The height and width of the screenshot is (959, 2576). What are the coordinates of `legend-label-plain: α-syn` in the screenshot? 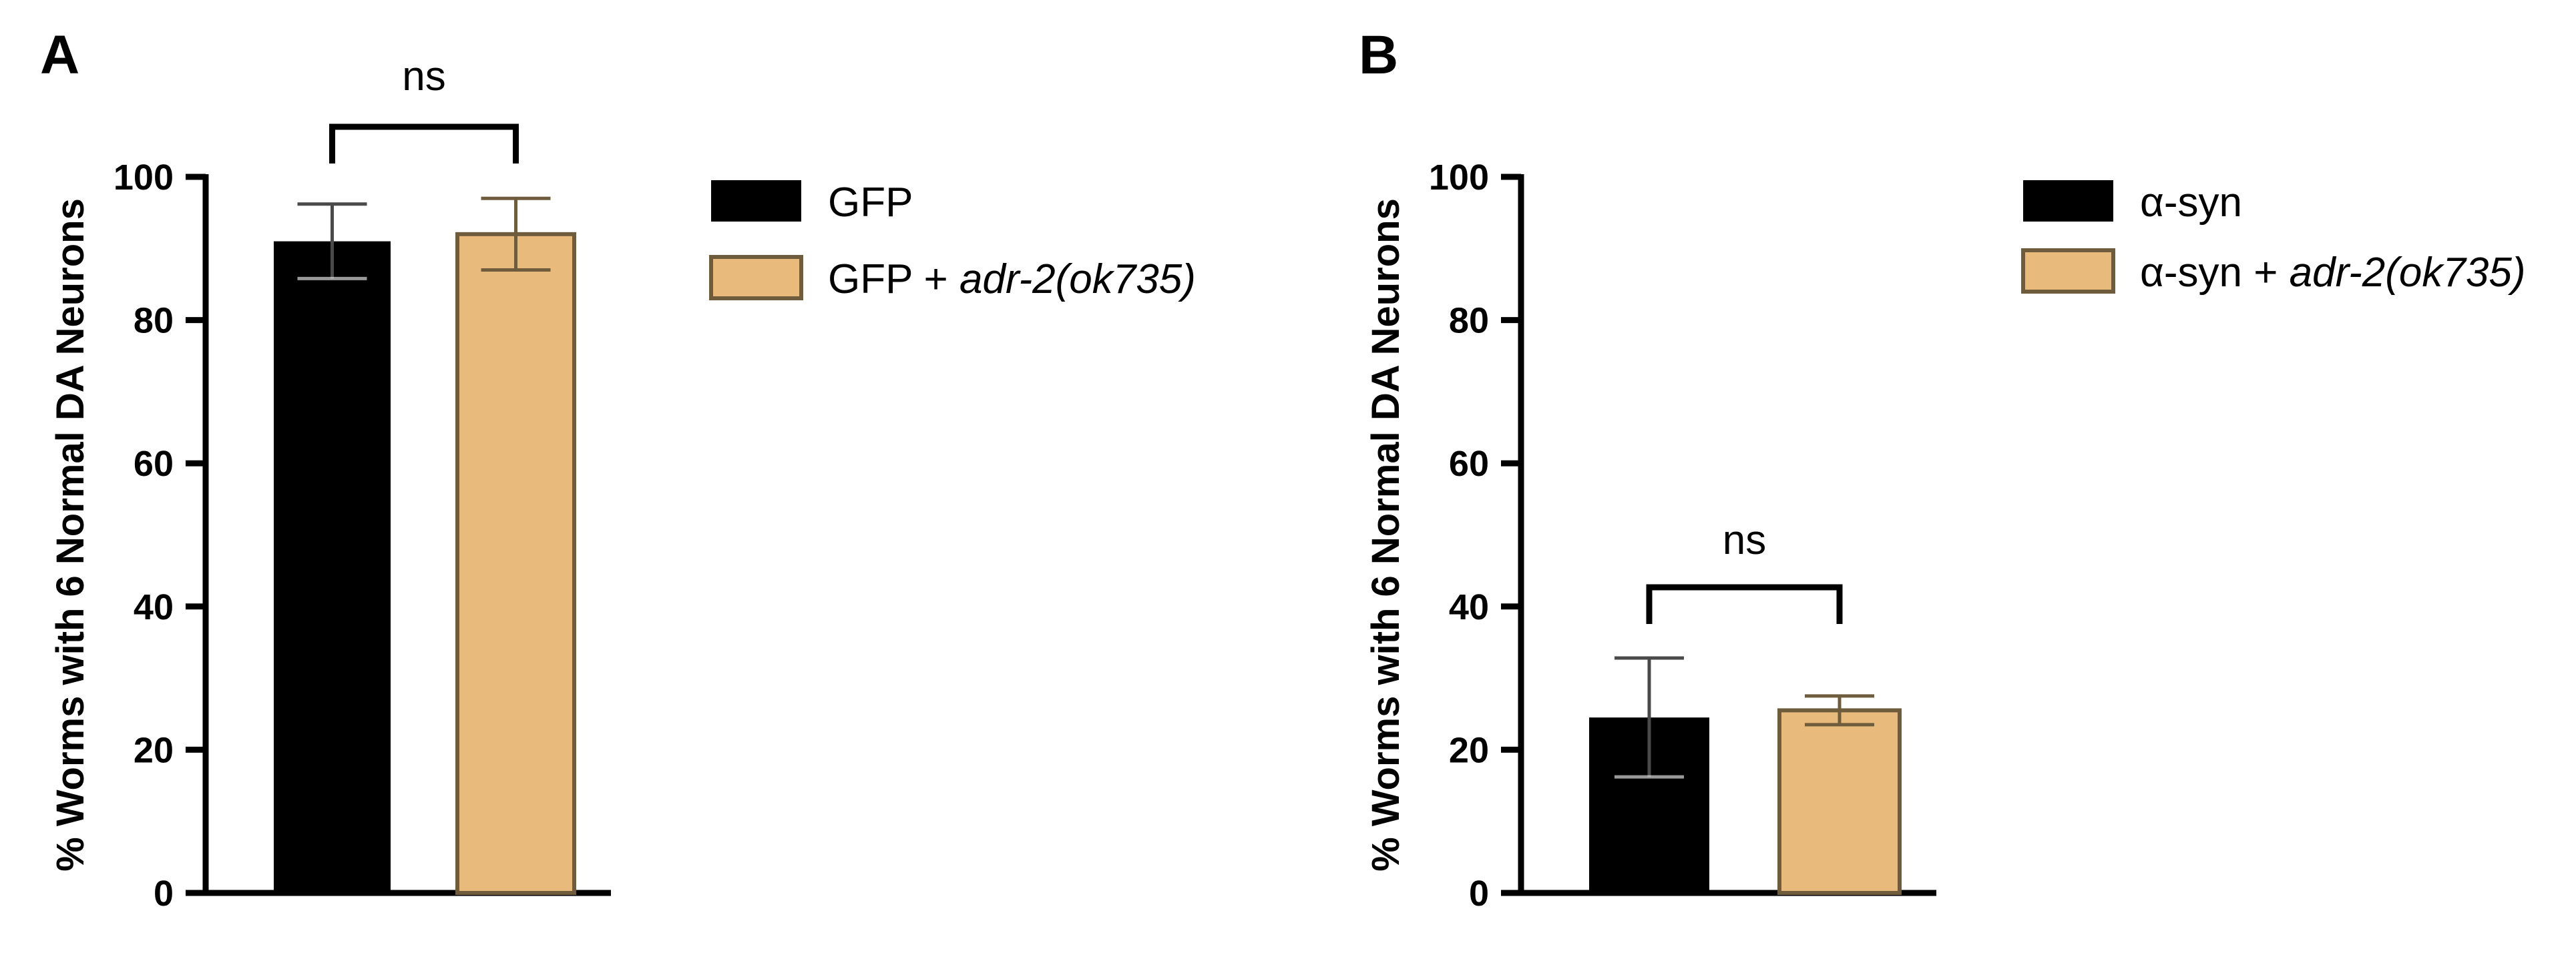 It's located at (2191, 203).